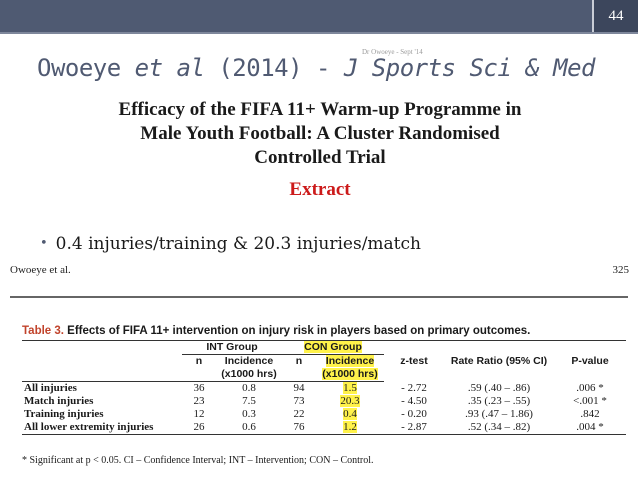  Describe the element at coordinates (86, 68) in the screenshot. I see `title-part: Owoeye` at that location.